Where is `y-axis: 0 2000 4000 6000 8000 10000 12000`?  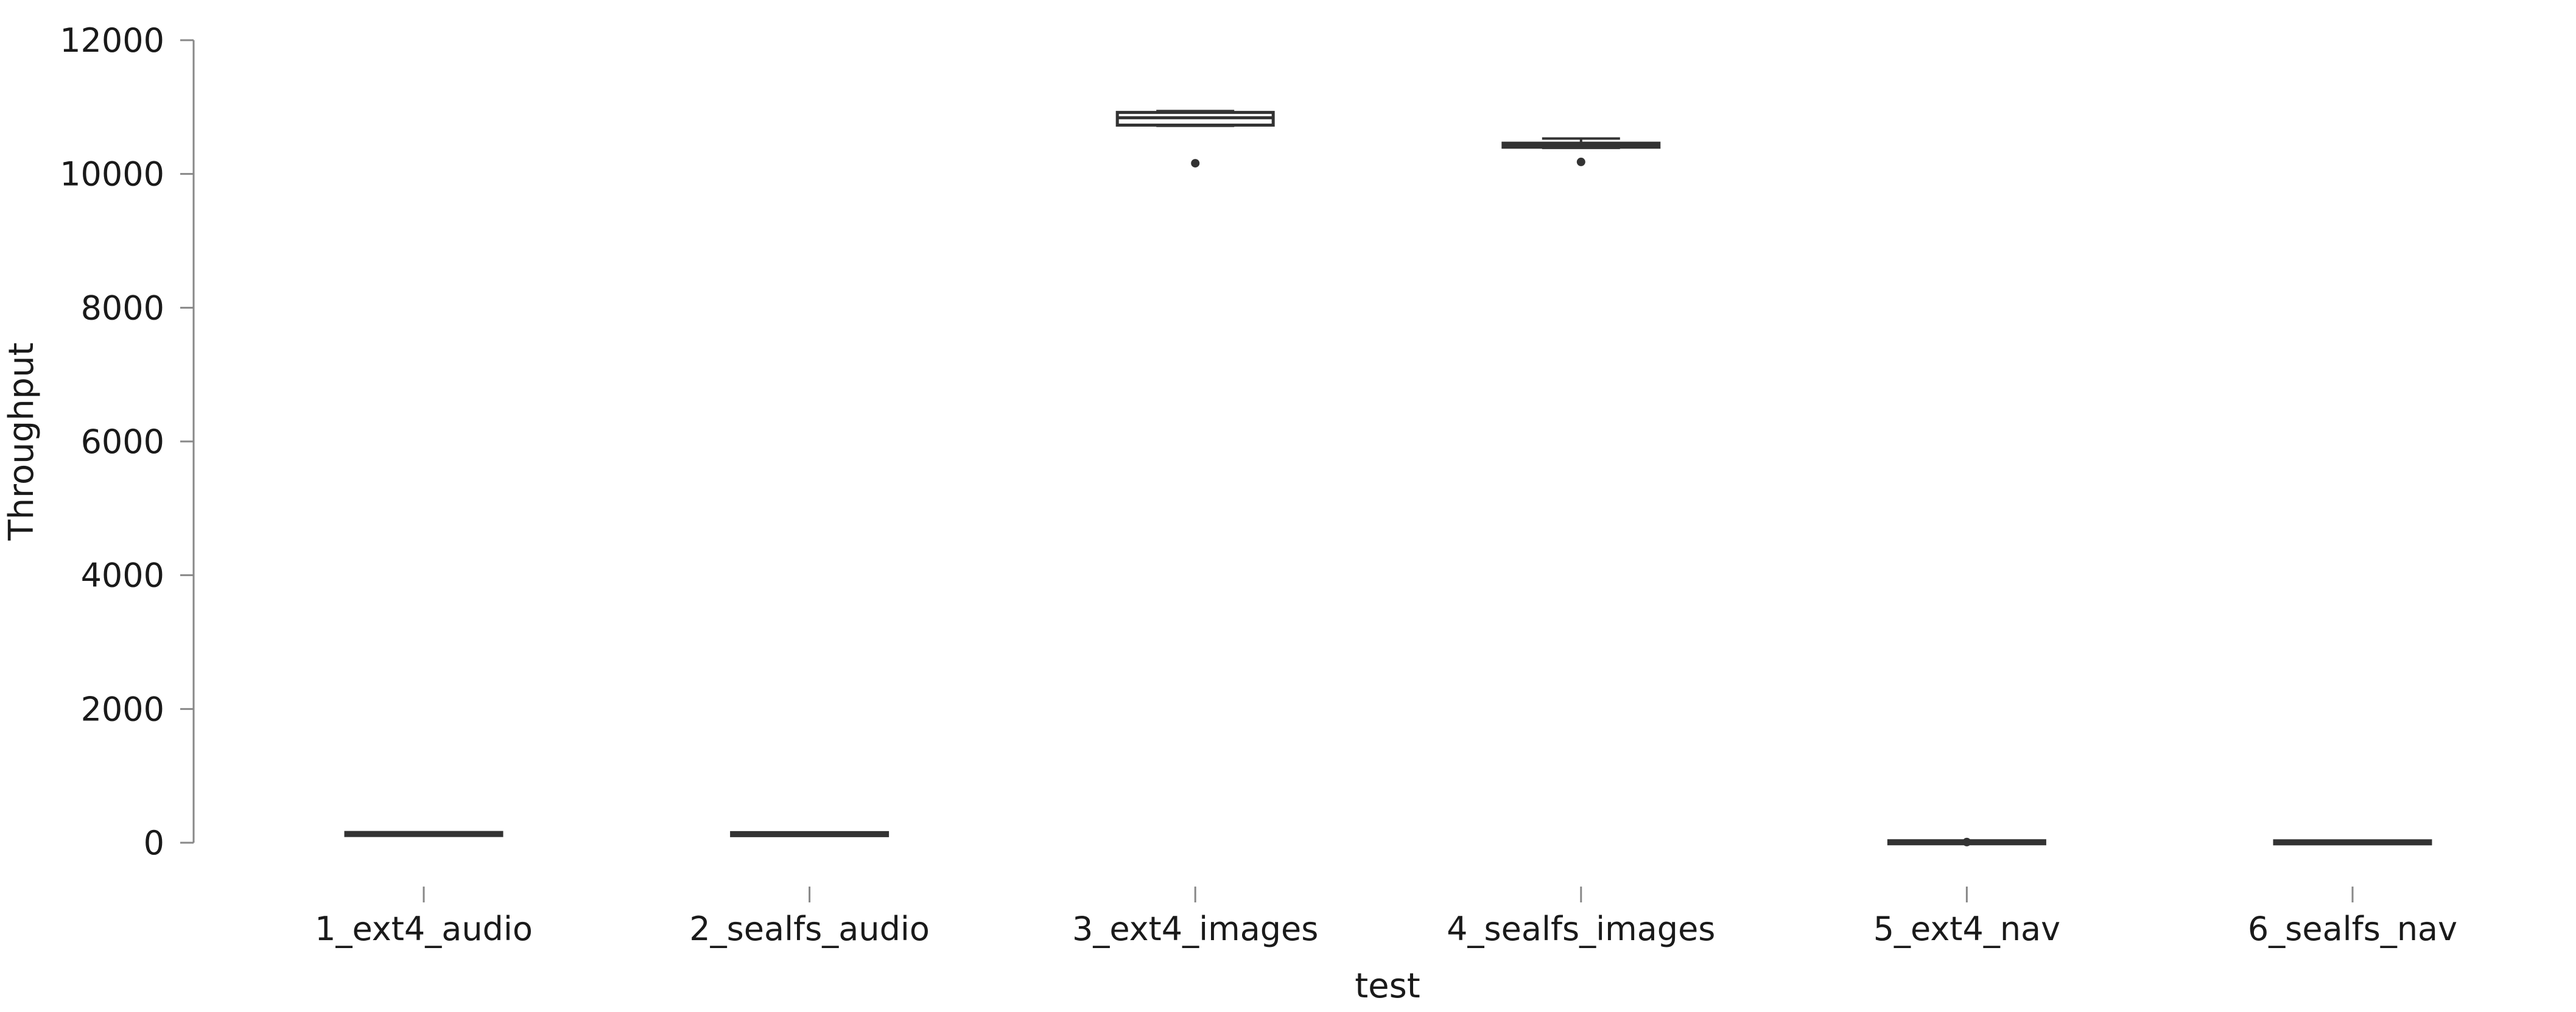 y-axis: 0 2000 4000 6000 8000 10000 12000 is located at coordinates (127, 441).